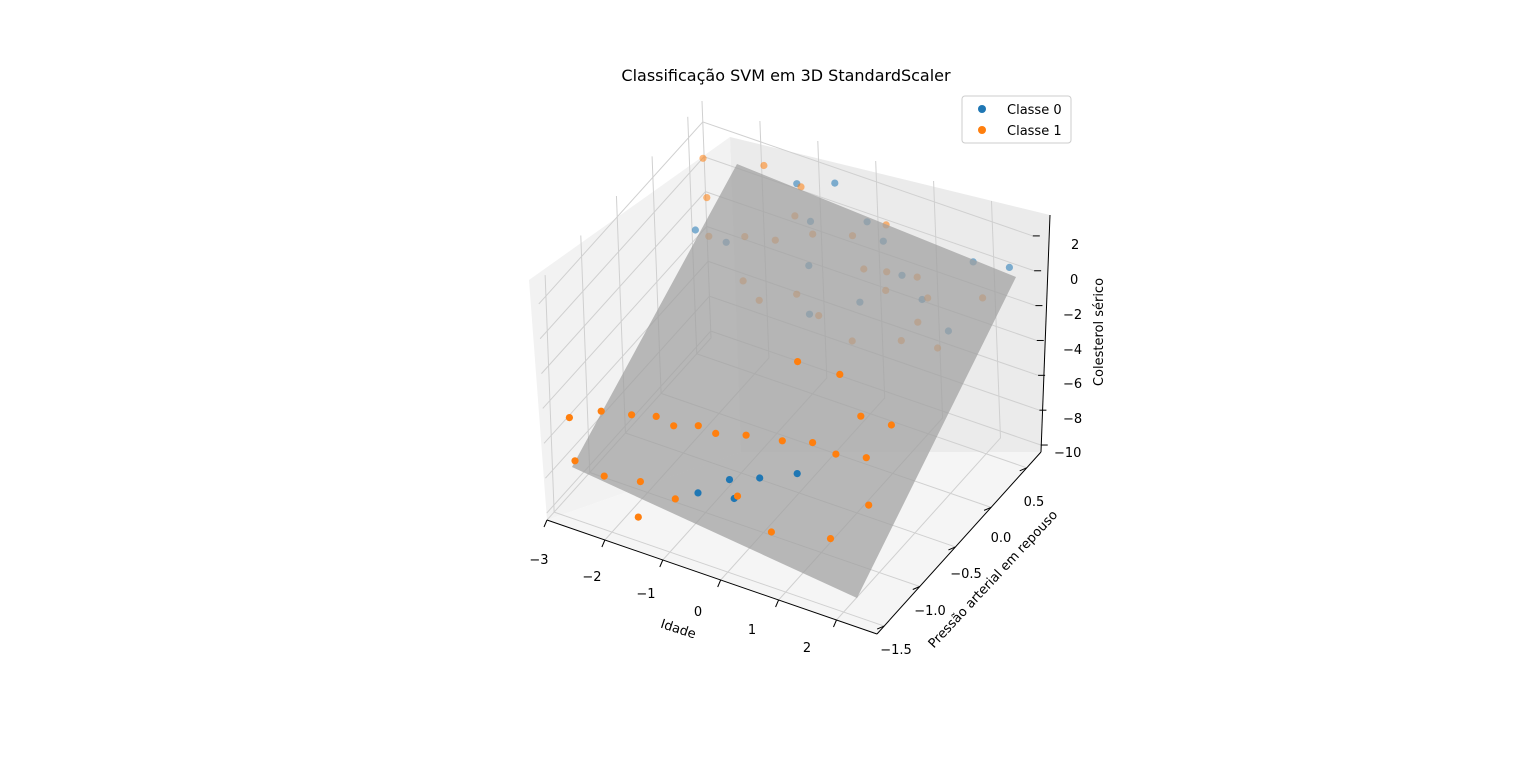 This screenshot has width=1536, height=759. Describe the element at coordinates (807, 648) in the screenshot. I see `x-tick-label: 2` at that location.